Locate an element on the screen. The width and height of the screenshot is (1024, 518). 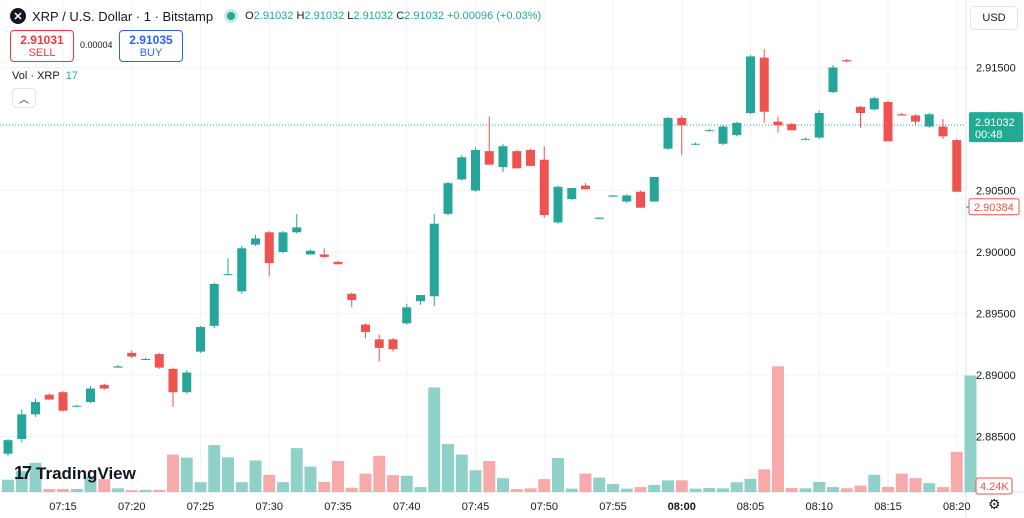
price-tick-label: 2.91500 is located at coordinates (996, 69).